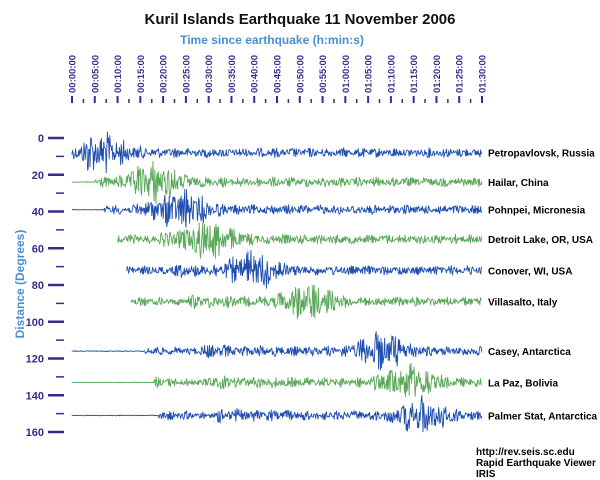  I want to click on station-label: Petropavlovsk, Russia, so click(541, 154).